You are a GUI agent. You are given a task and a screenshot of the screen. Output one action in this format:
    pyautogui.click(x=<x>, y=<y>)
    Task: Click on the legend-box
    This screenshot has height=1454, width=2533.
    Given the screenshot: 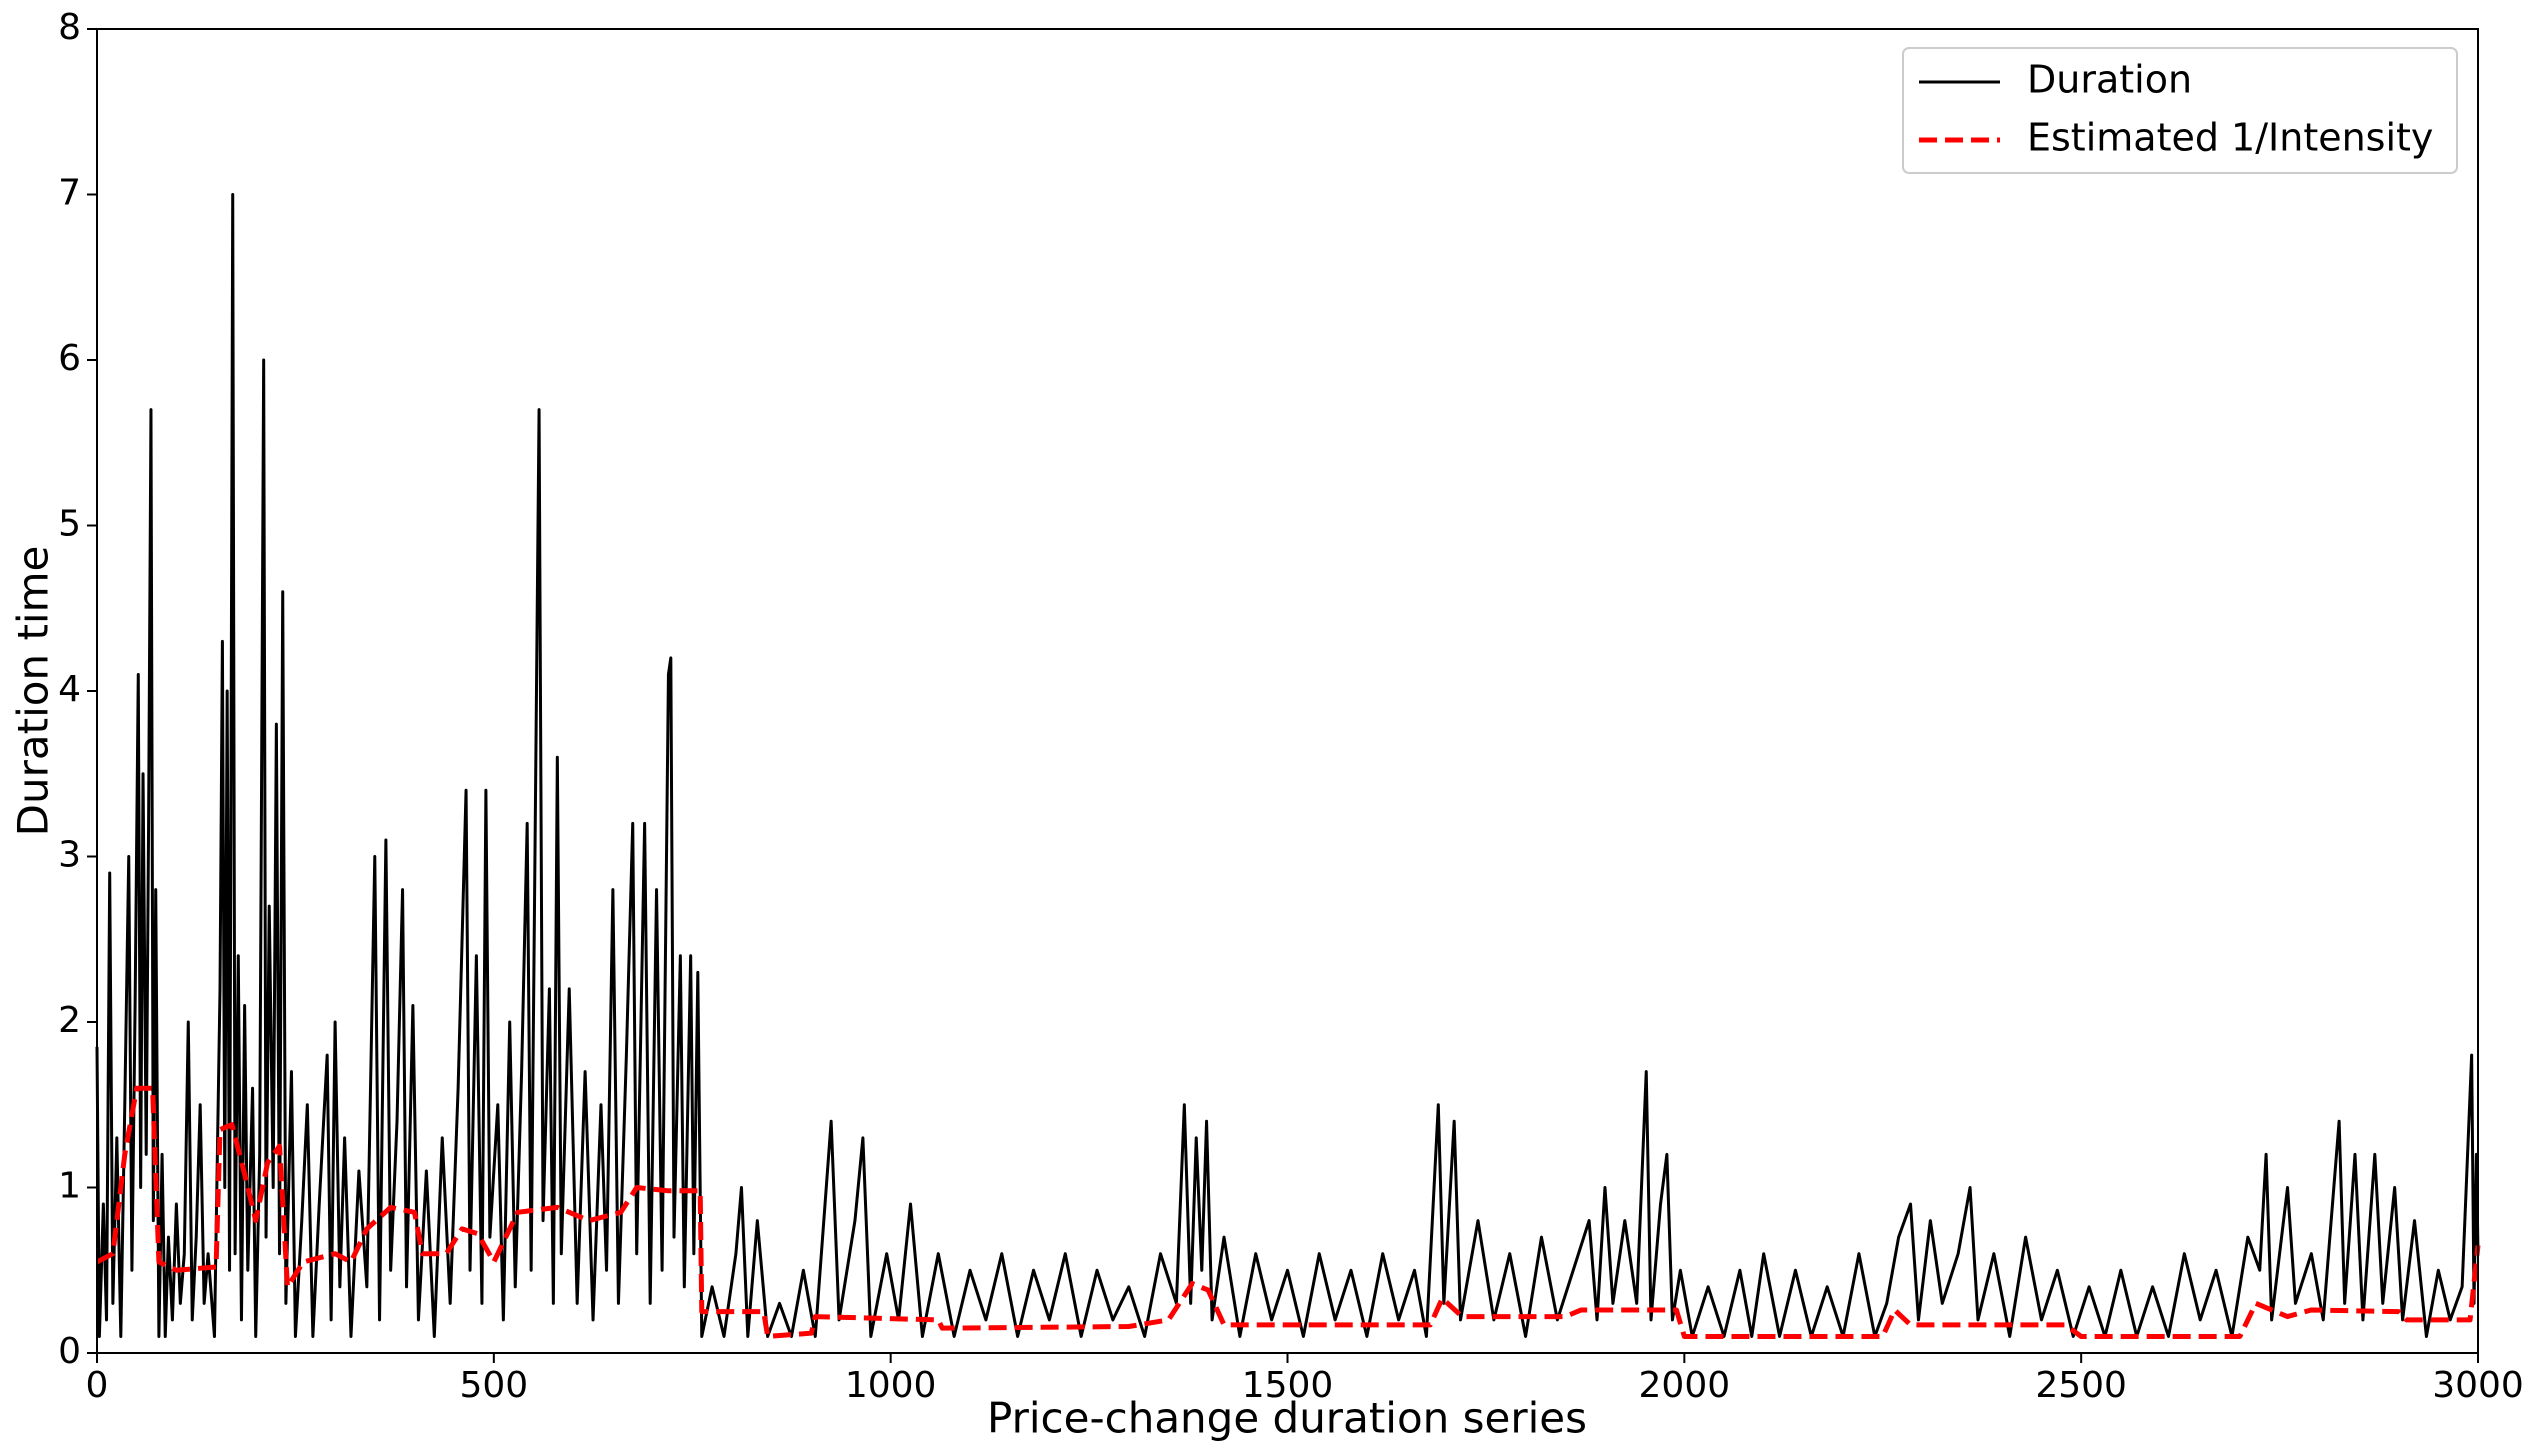 What is the action you would take?
    pyautogui.click(x=2180, y=110)
    